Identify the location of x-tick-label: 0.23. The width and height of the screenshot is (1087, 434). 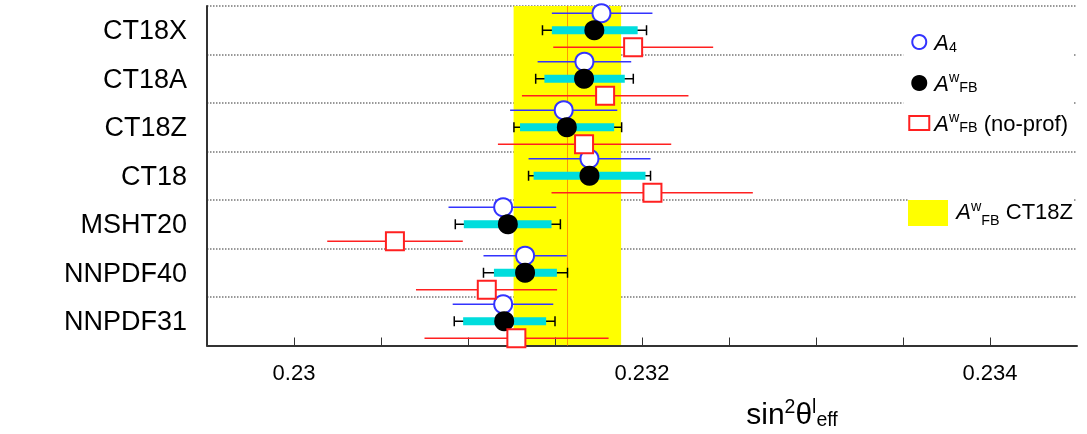
(294, 372).